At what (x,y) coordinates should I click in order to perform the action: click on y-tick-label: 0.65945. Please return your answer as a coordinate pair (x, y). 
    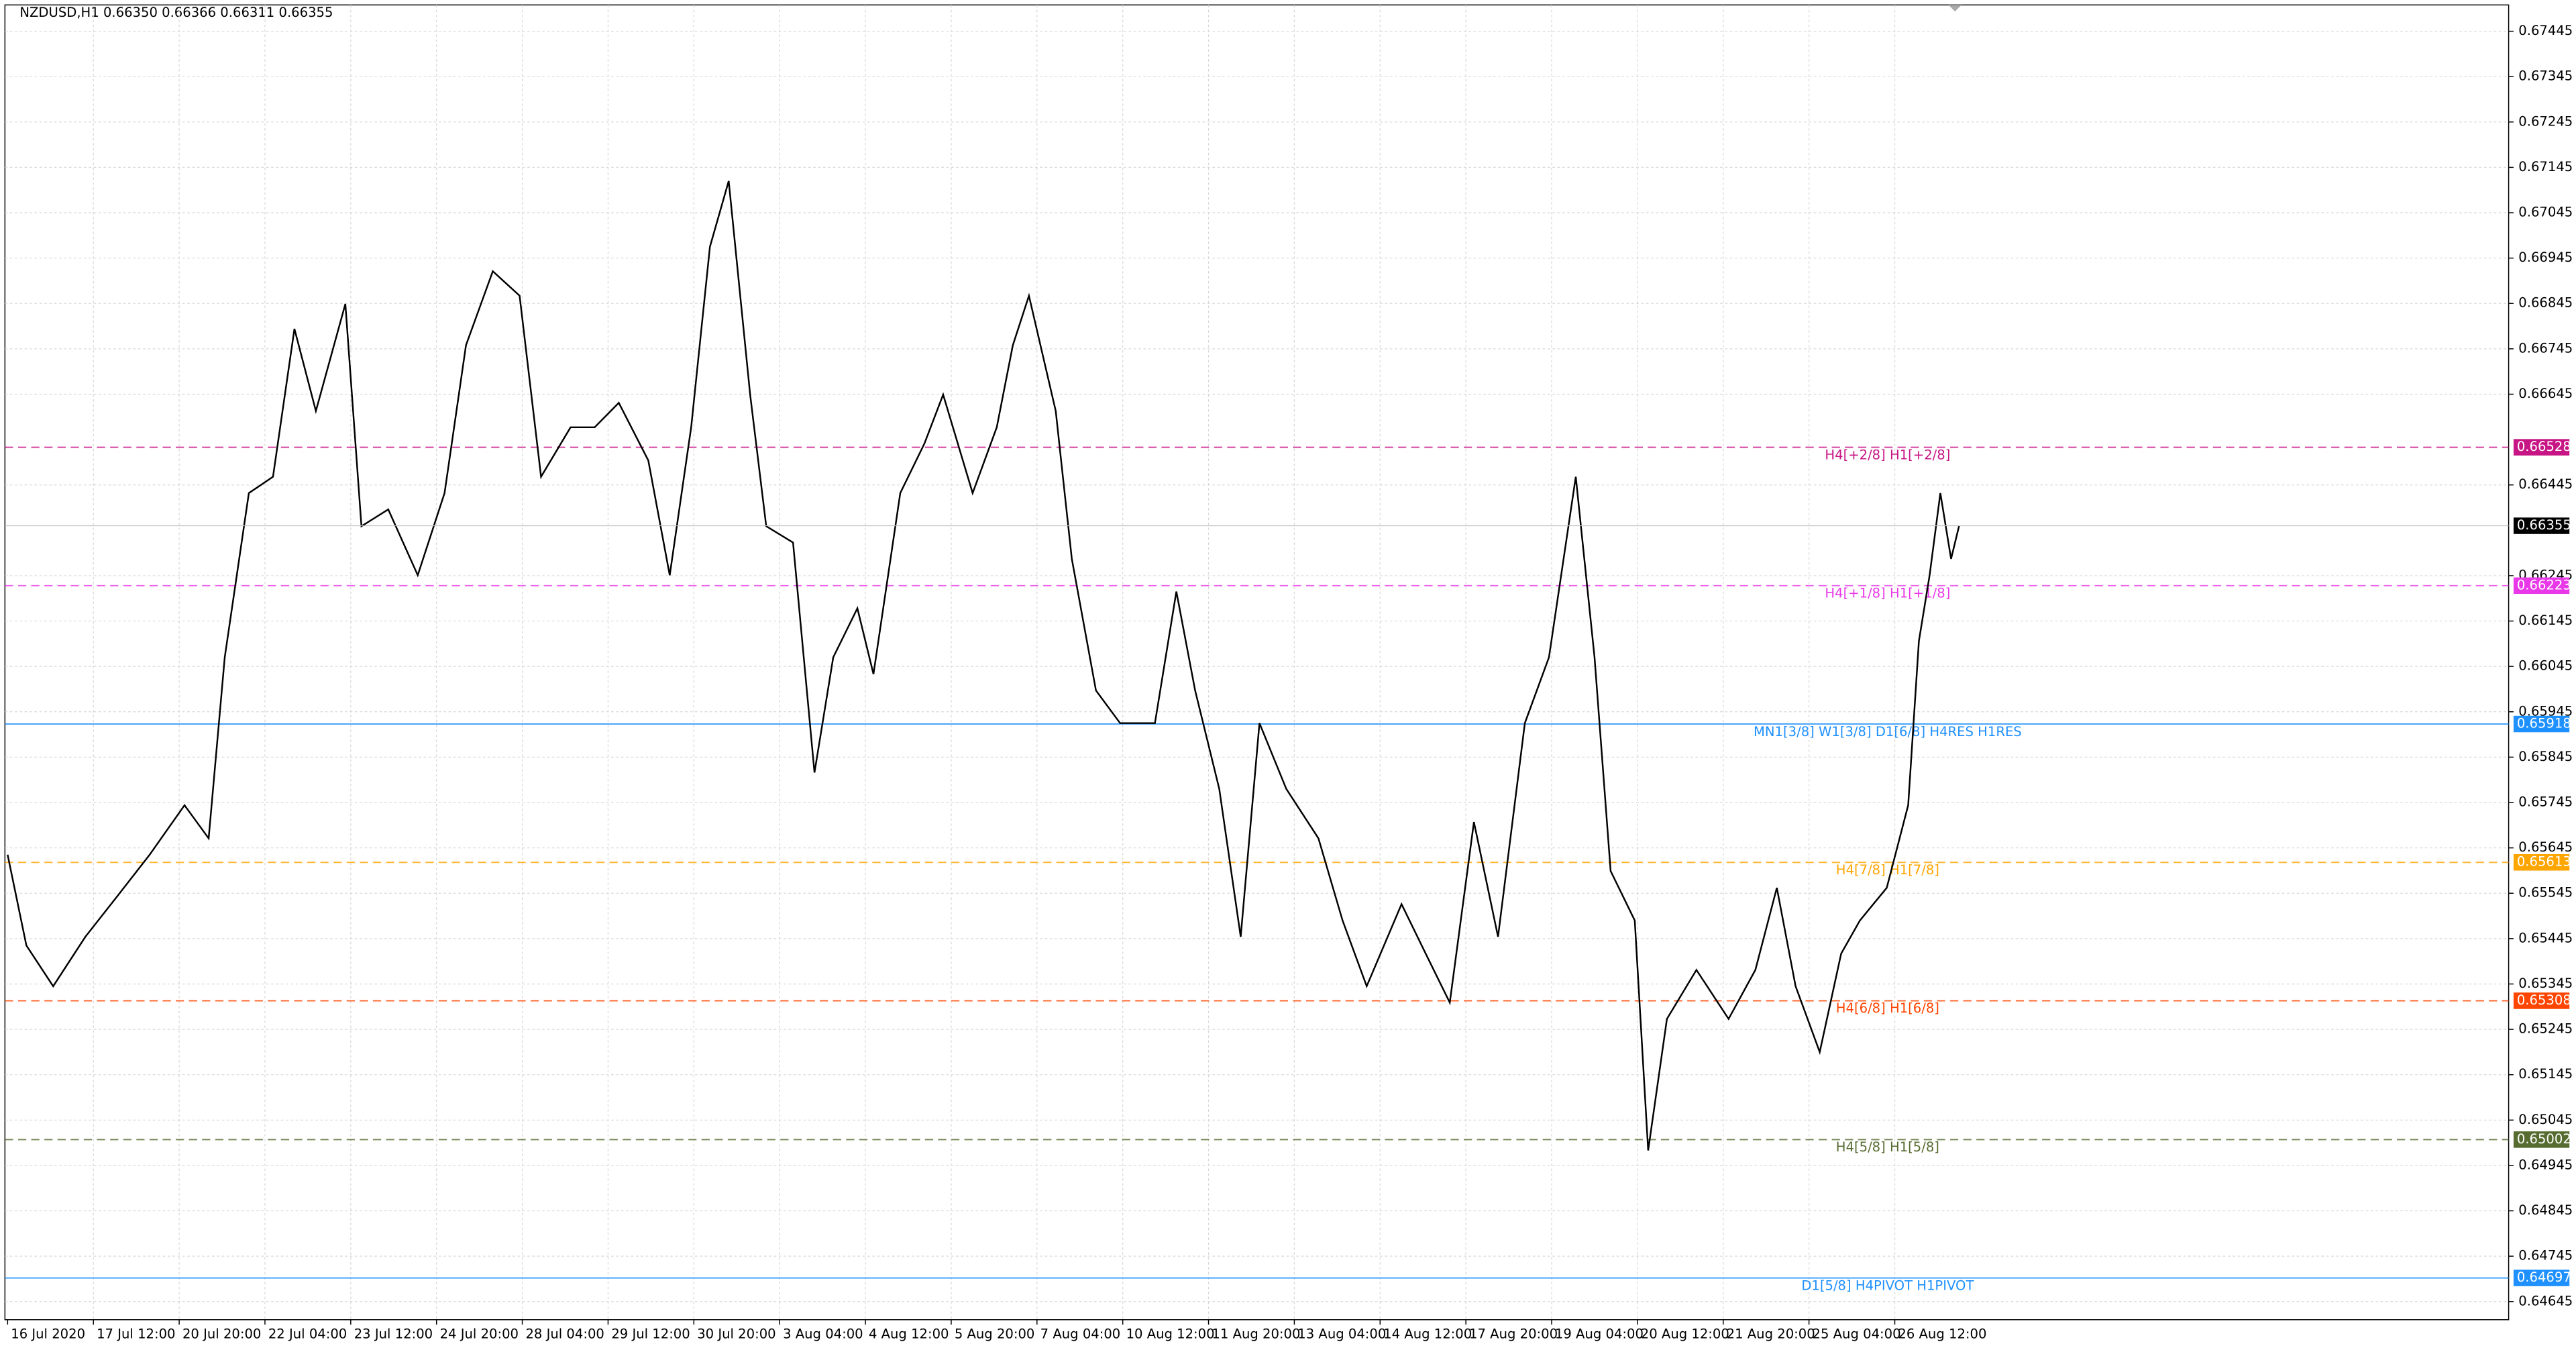
    Looking at the image, I should click on (2545, 711).